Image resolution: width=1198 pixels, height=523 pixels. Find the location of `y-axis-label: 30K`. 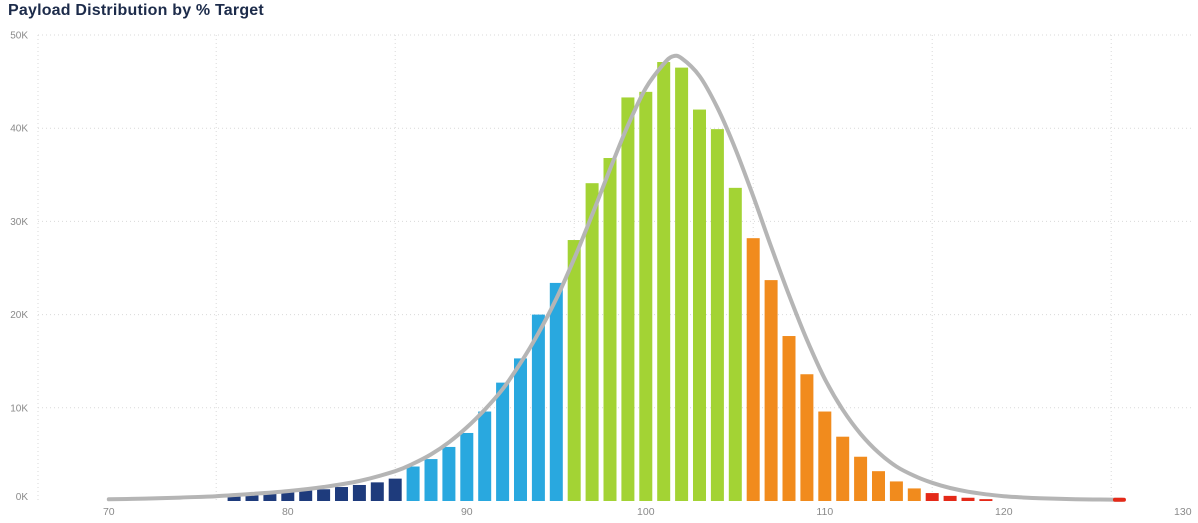

y-axis-label: 30K is located at coordinates (19, 222).